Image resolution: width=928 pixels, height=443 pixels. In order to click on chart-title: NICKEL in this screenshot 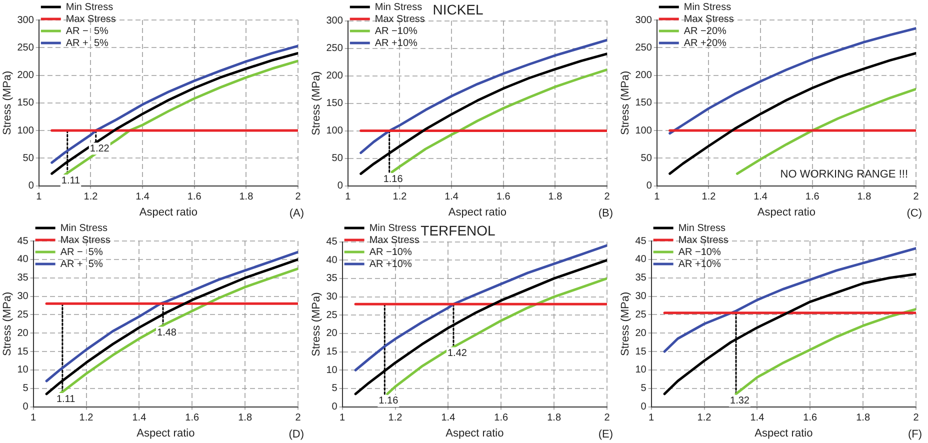, I will do `click(458, 9)`.